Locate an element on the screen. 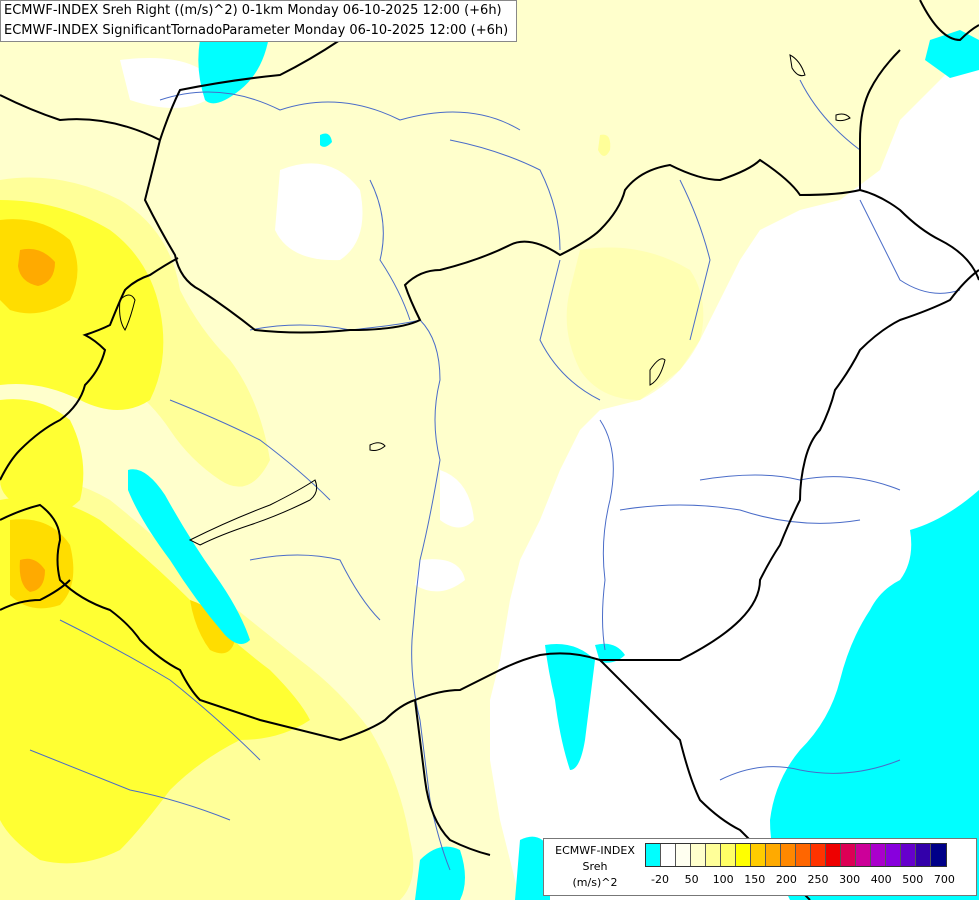  legend-tick-label: 200 is located at coordinates (786, 879).